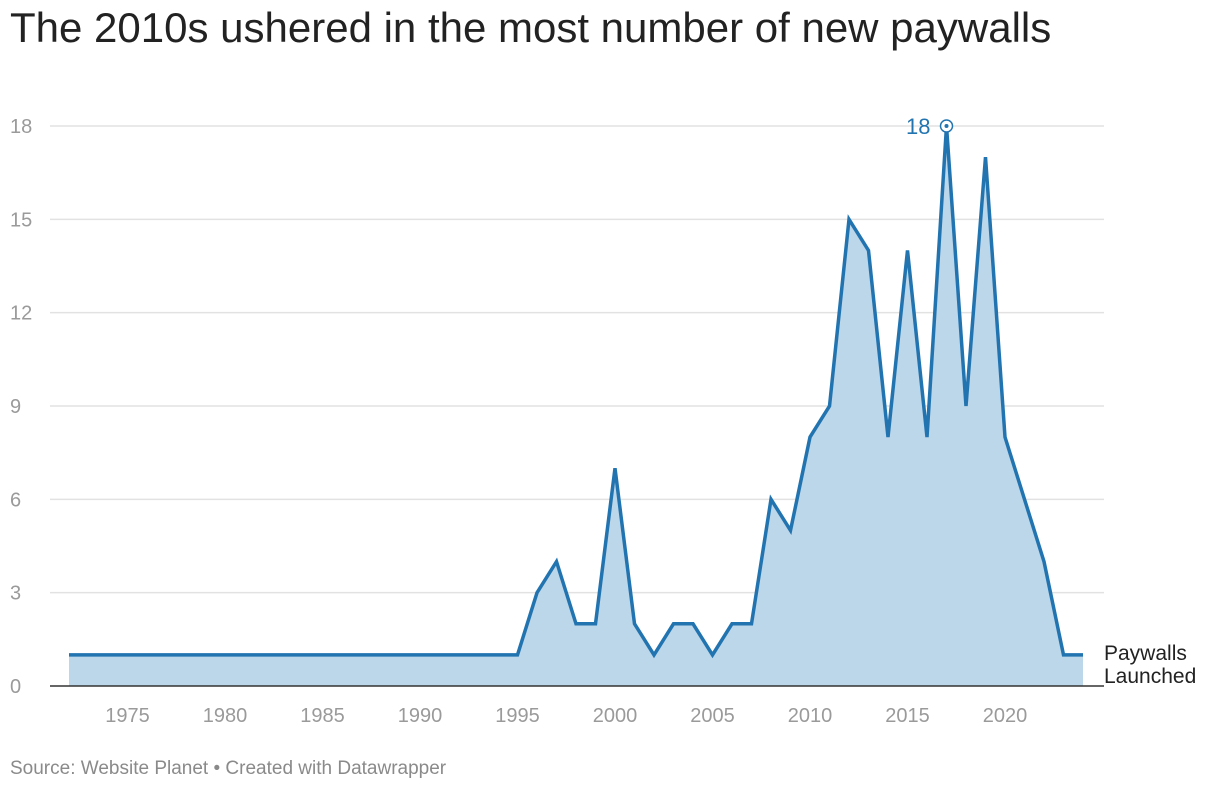 This screenshot has height=794, width=1220. I want to click on x-tick-label: 2020, so click(1005, 716).